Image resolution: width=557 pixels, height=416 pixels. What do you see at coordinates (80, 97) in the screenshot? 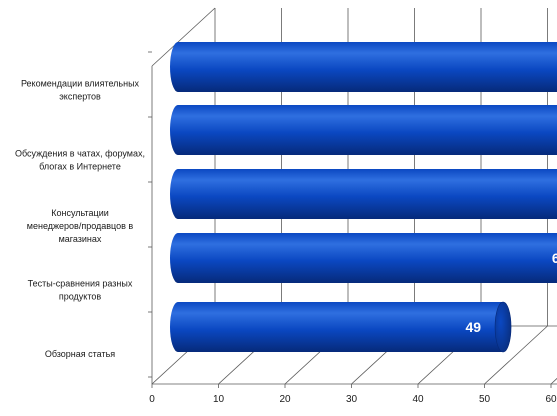
I see `category-label: экспертов` at bounding box center [80, 97].